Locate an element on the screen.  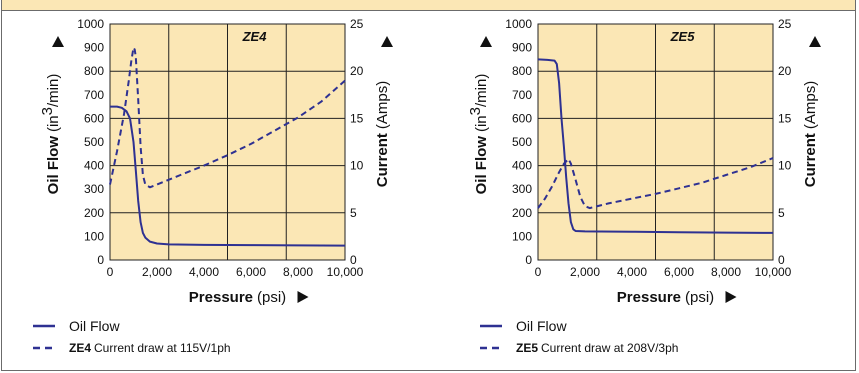
header-band is located at coordinates (428, 5).